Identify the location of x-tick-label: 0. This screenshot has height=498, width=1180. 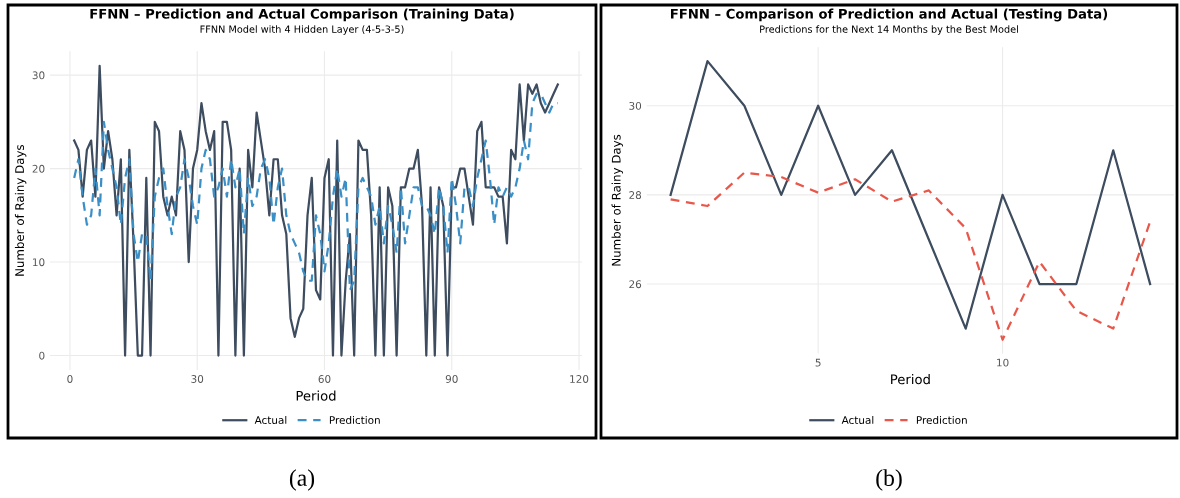
(70, 379).